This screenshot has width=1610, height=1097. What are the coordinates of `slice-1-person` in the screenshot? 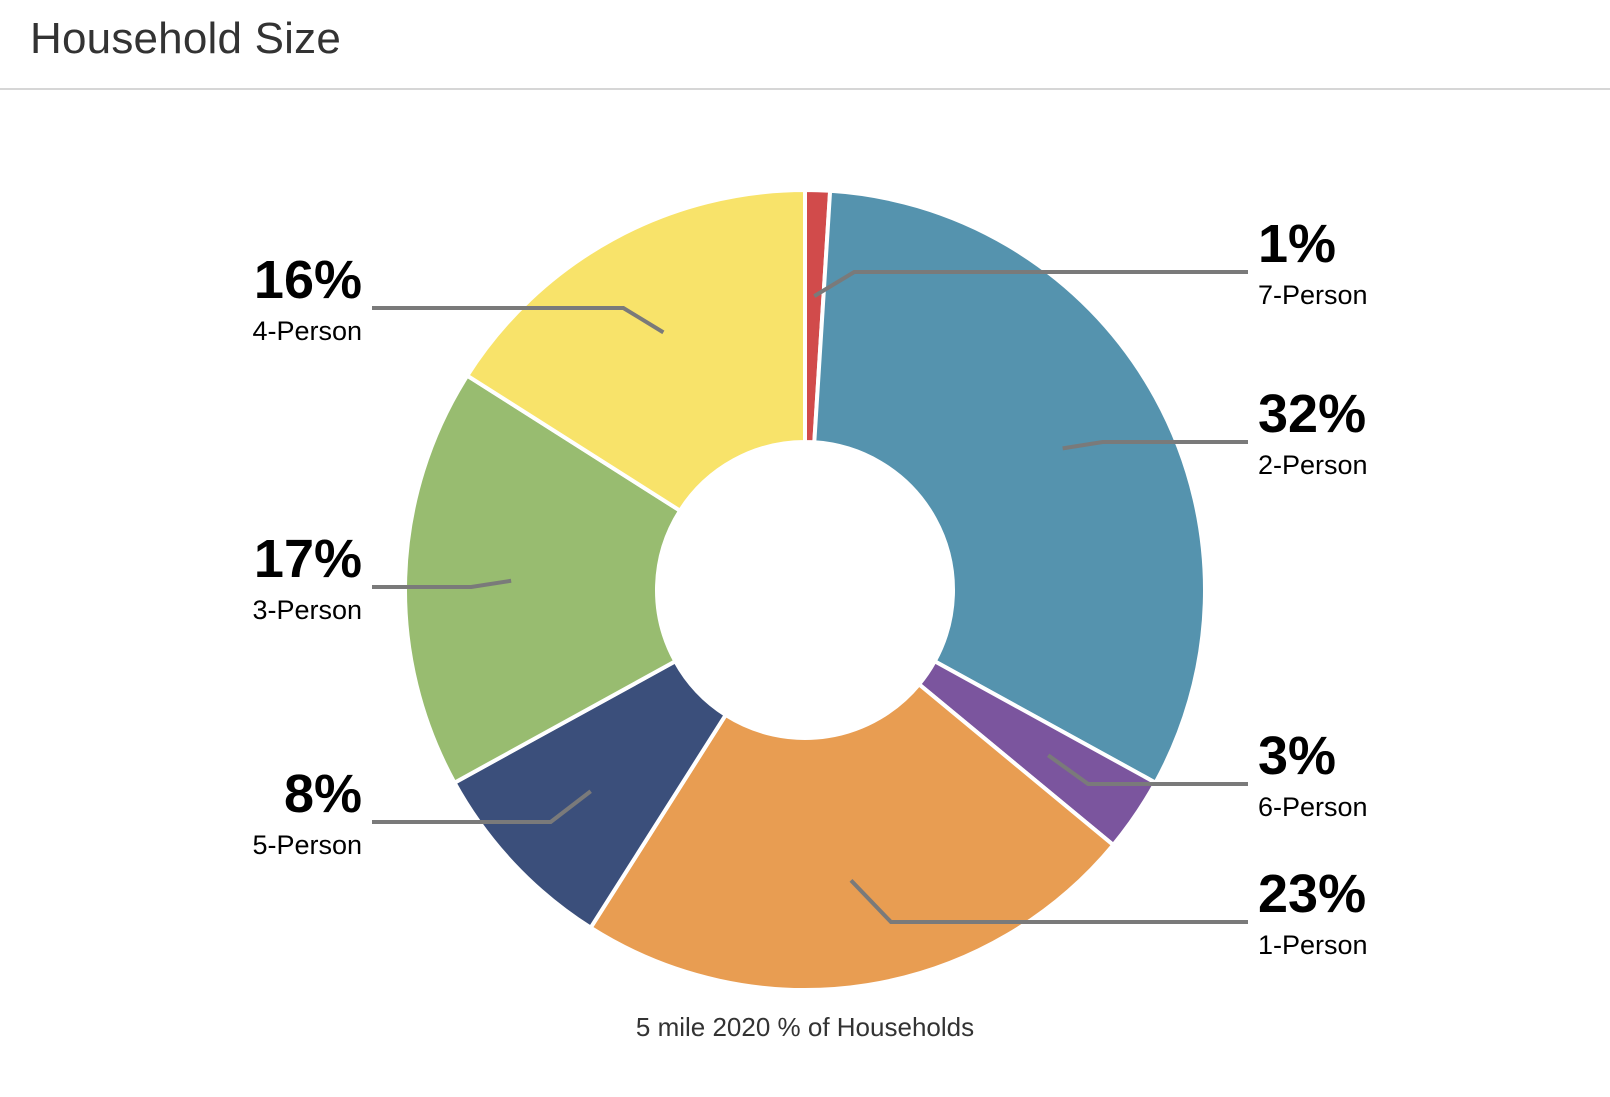 It's located at (852, 837).